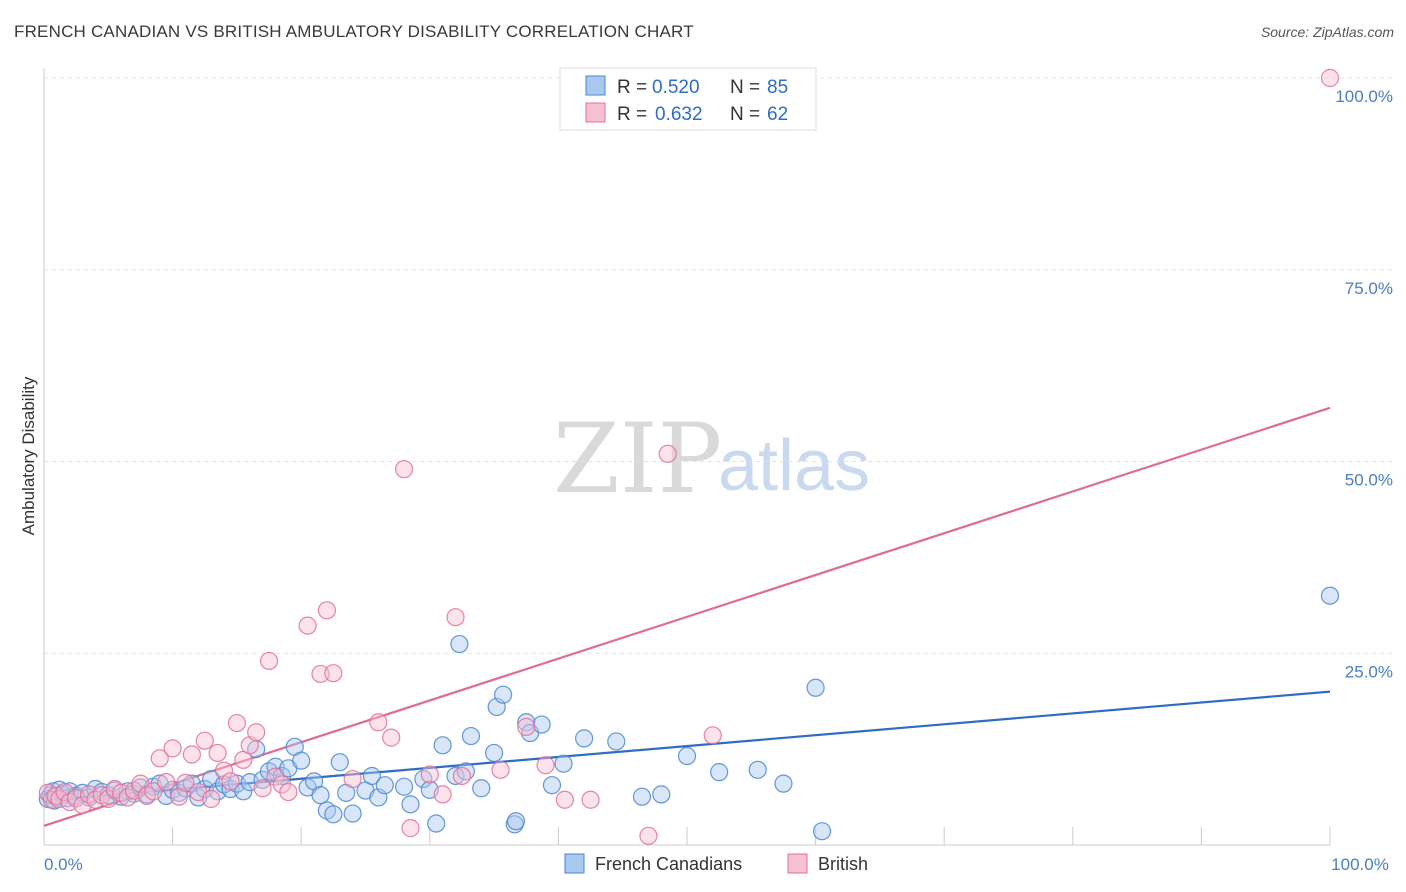  Describe the element at coordinates (745, 87) in the screenshot. I see `legend-n-label-1: N =` at that location.